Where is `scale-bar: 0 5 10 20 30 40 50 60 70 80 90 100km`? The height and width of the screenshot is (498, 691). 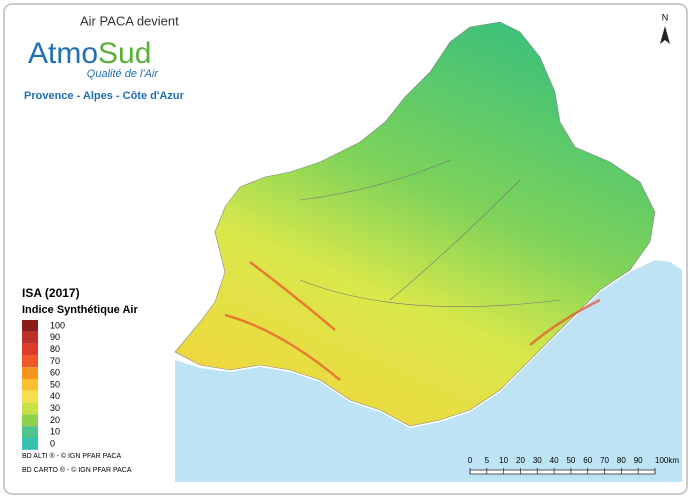
scale-bar: 0 5 10 20 30 40 50 60 70 80 90 100km is located at coordinates (573, 465).